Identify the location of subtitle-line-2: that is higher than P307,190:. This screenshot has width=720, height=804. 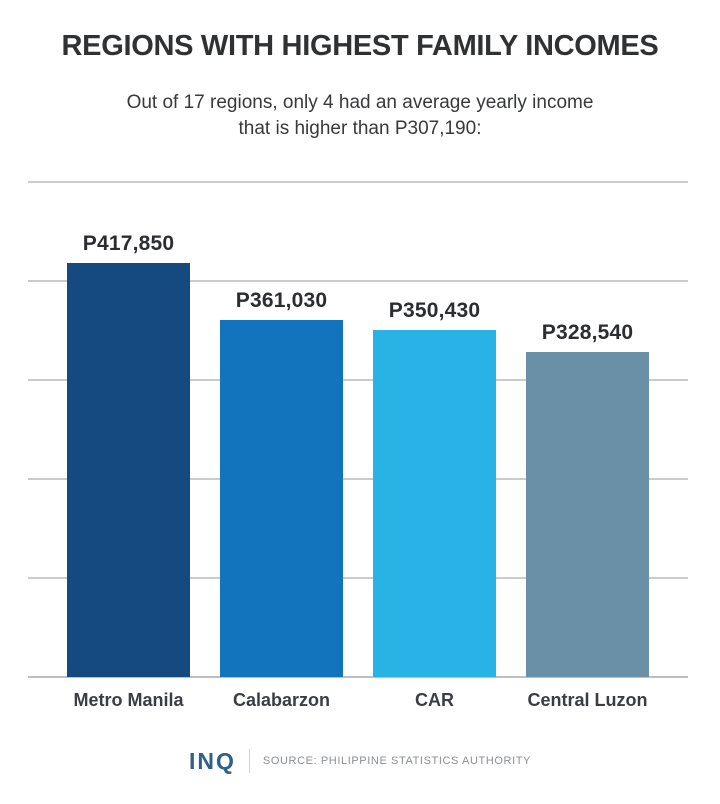
(360, 129).